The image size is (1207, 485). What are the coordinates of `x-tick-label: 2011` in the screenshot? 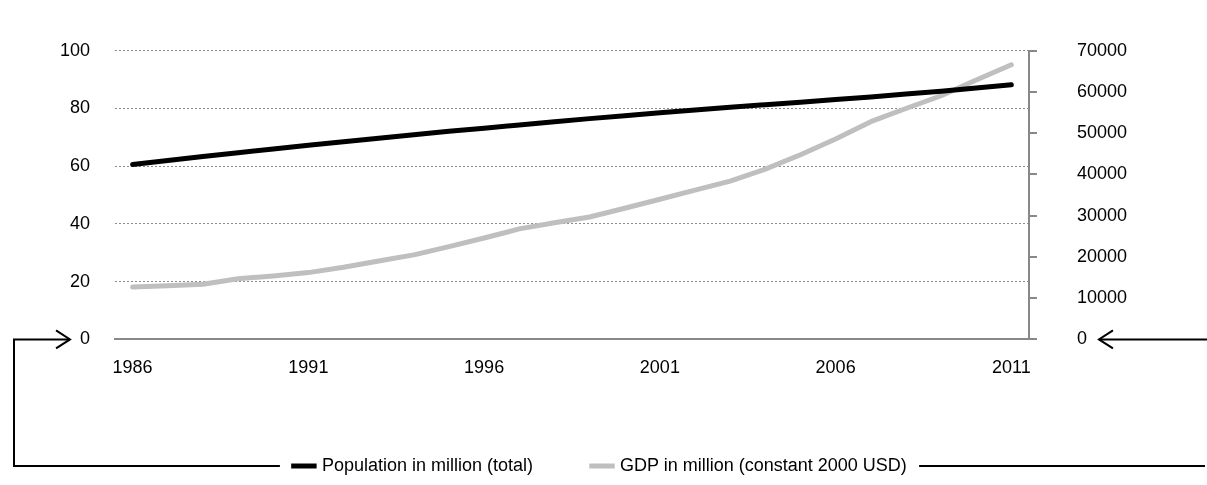 It's located at (1011, 367).